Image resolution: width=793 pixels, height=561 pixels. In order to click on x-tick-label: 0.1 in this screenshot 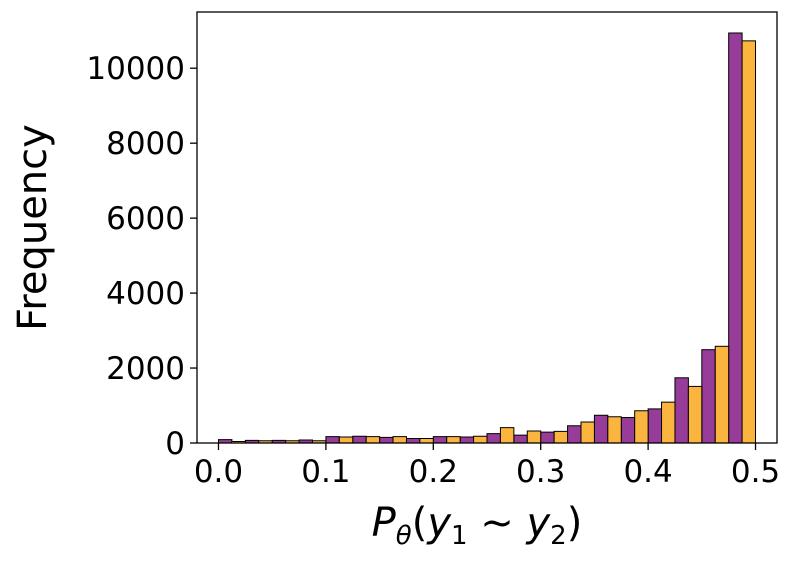, I will do `click(325, 472)`.